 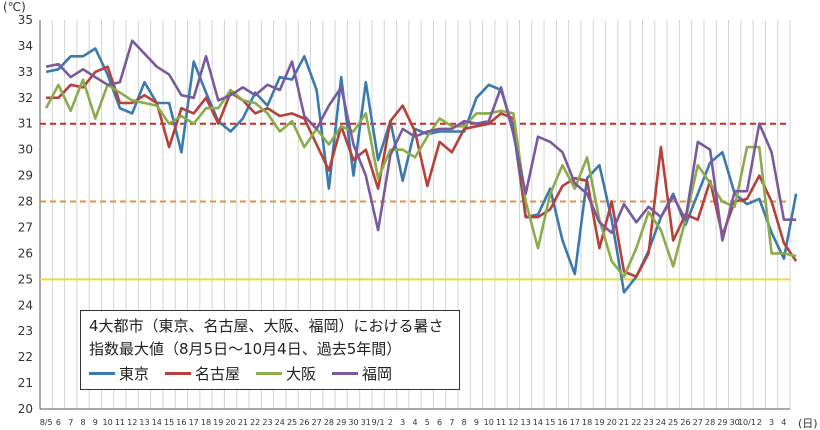 I want to click on legend-label-osaka: 大阪, so click(x=301, y=374).